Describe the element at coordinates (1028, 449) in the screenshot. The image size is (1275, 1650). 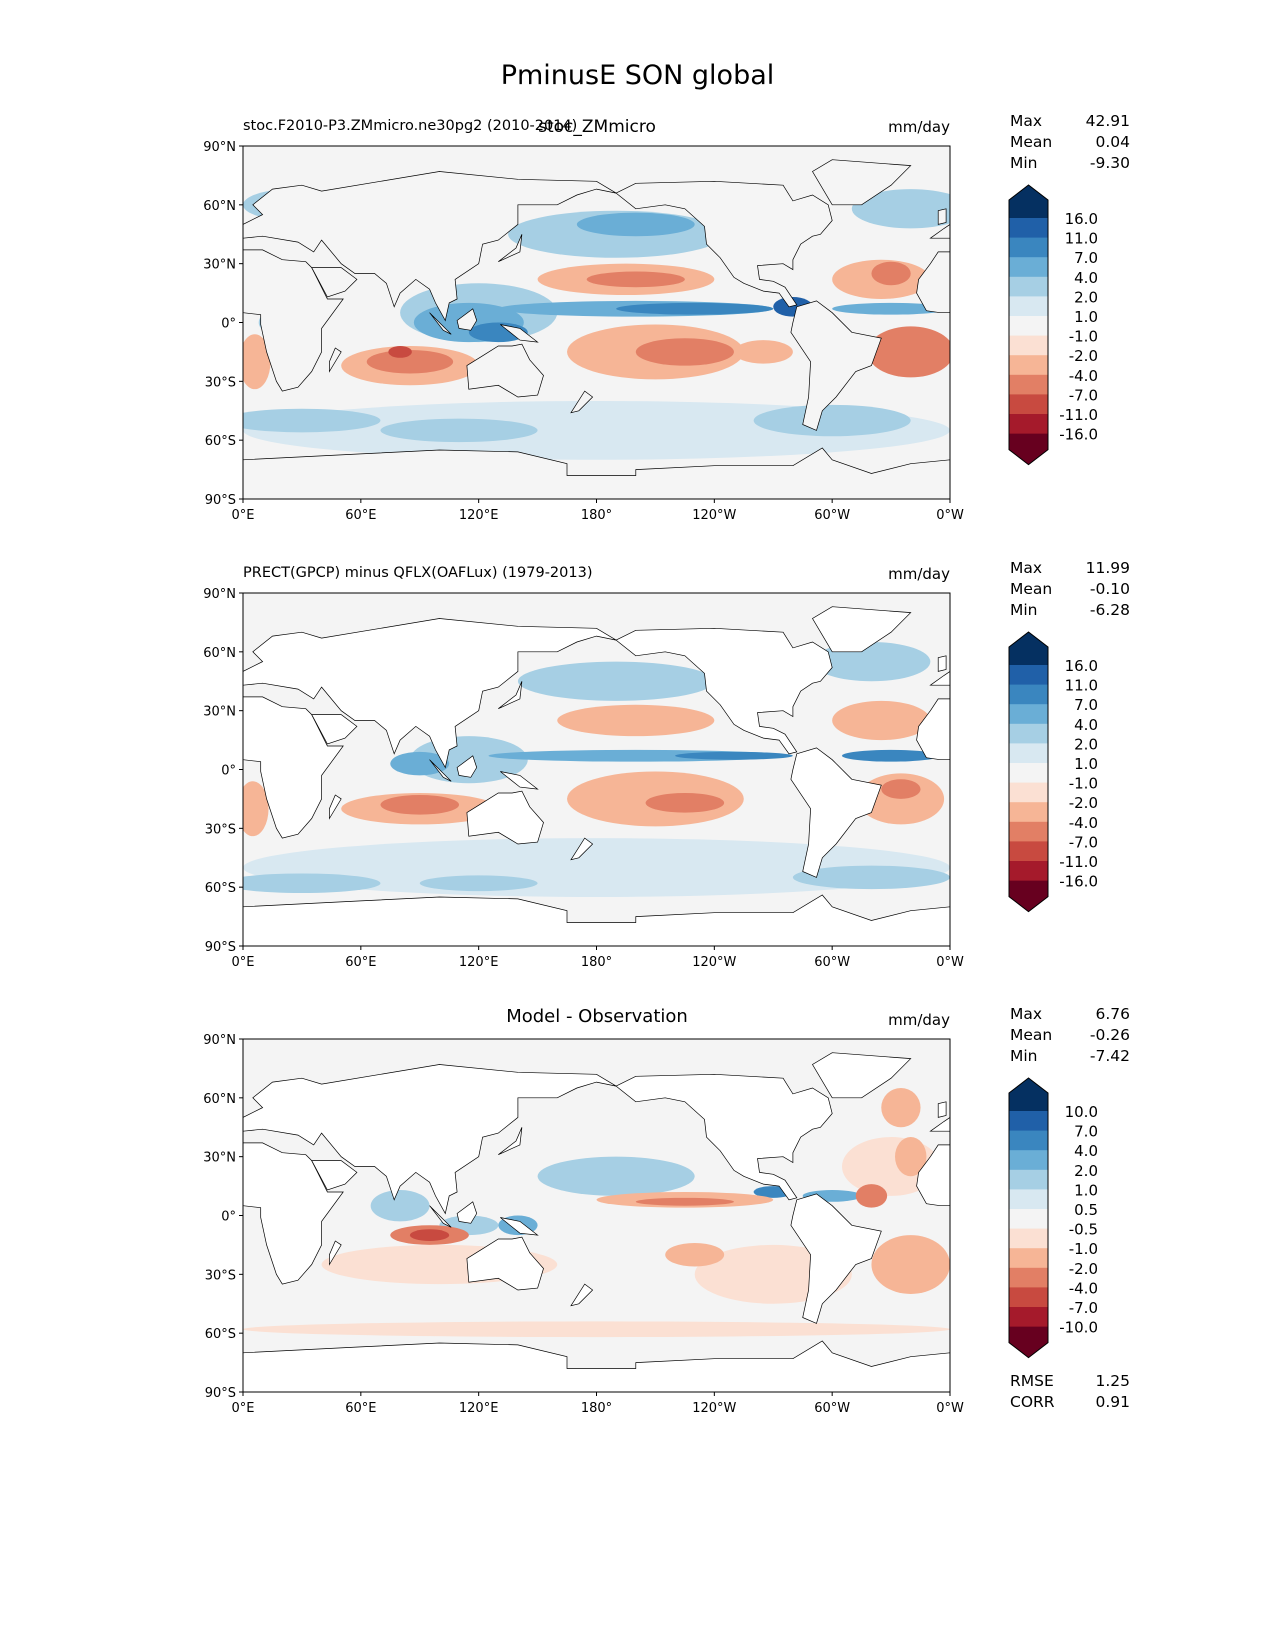
I see `colorbar-extend-min` at that location.